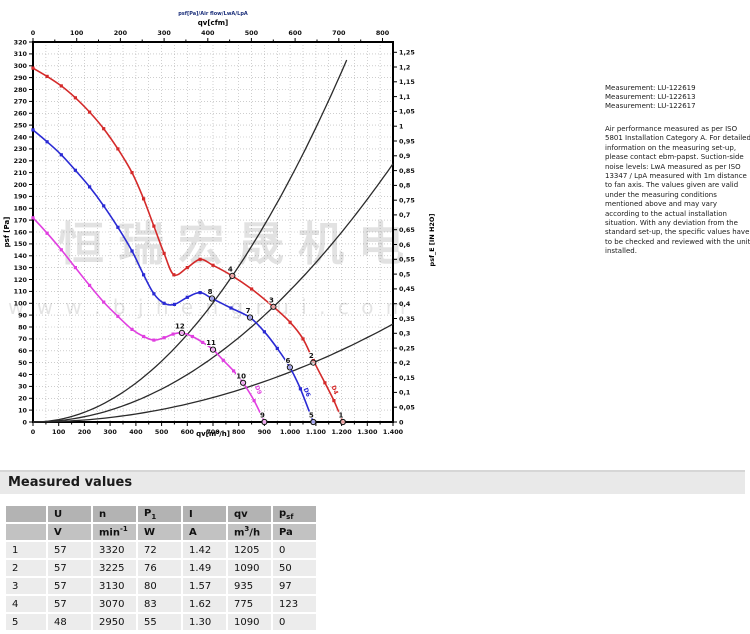 The image size is (750, 634). I want to click on table-cell: 97, so click(294, 586).